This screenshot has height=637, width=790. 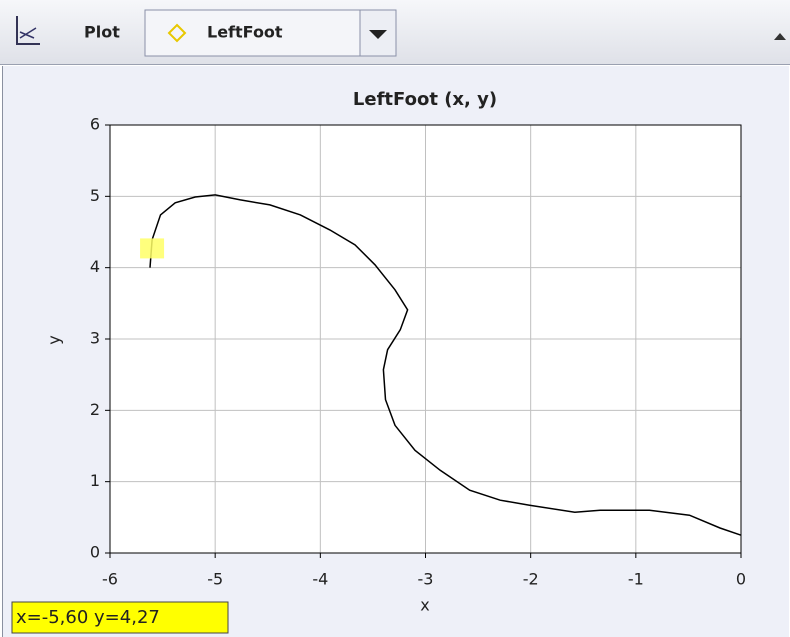 I want to click on status-box, so click(x=120, y=617).